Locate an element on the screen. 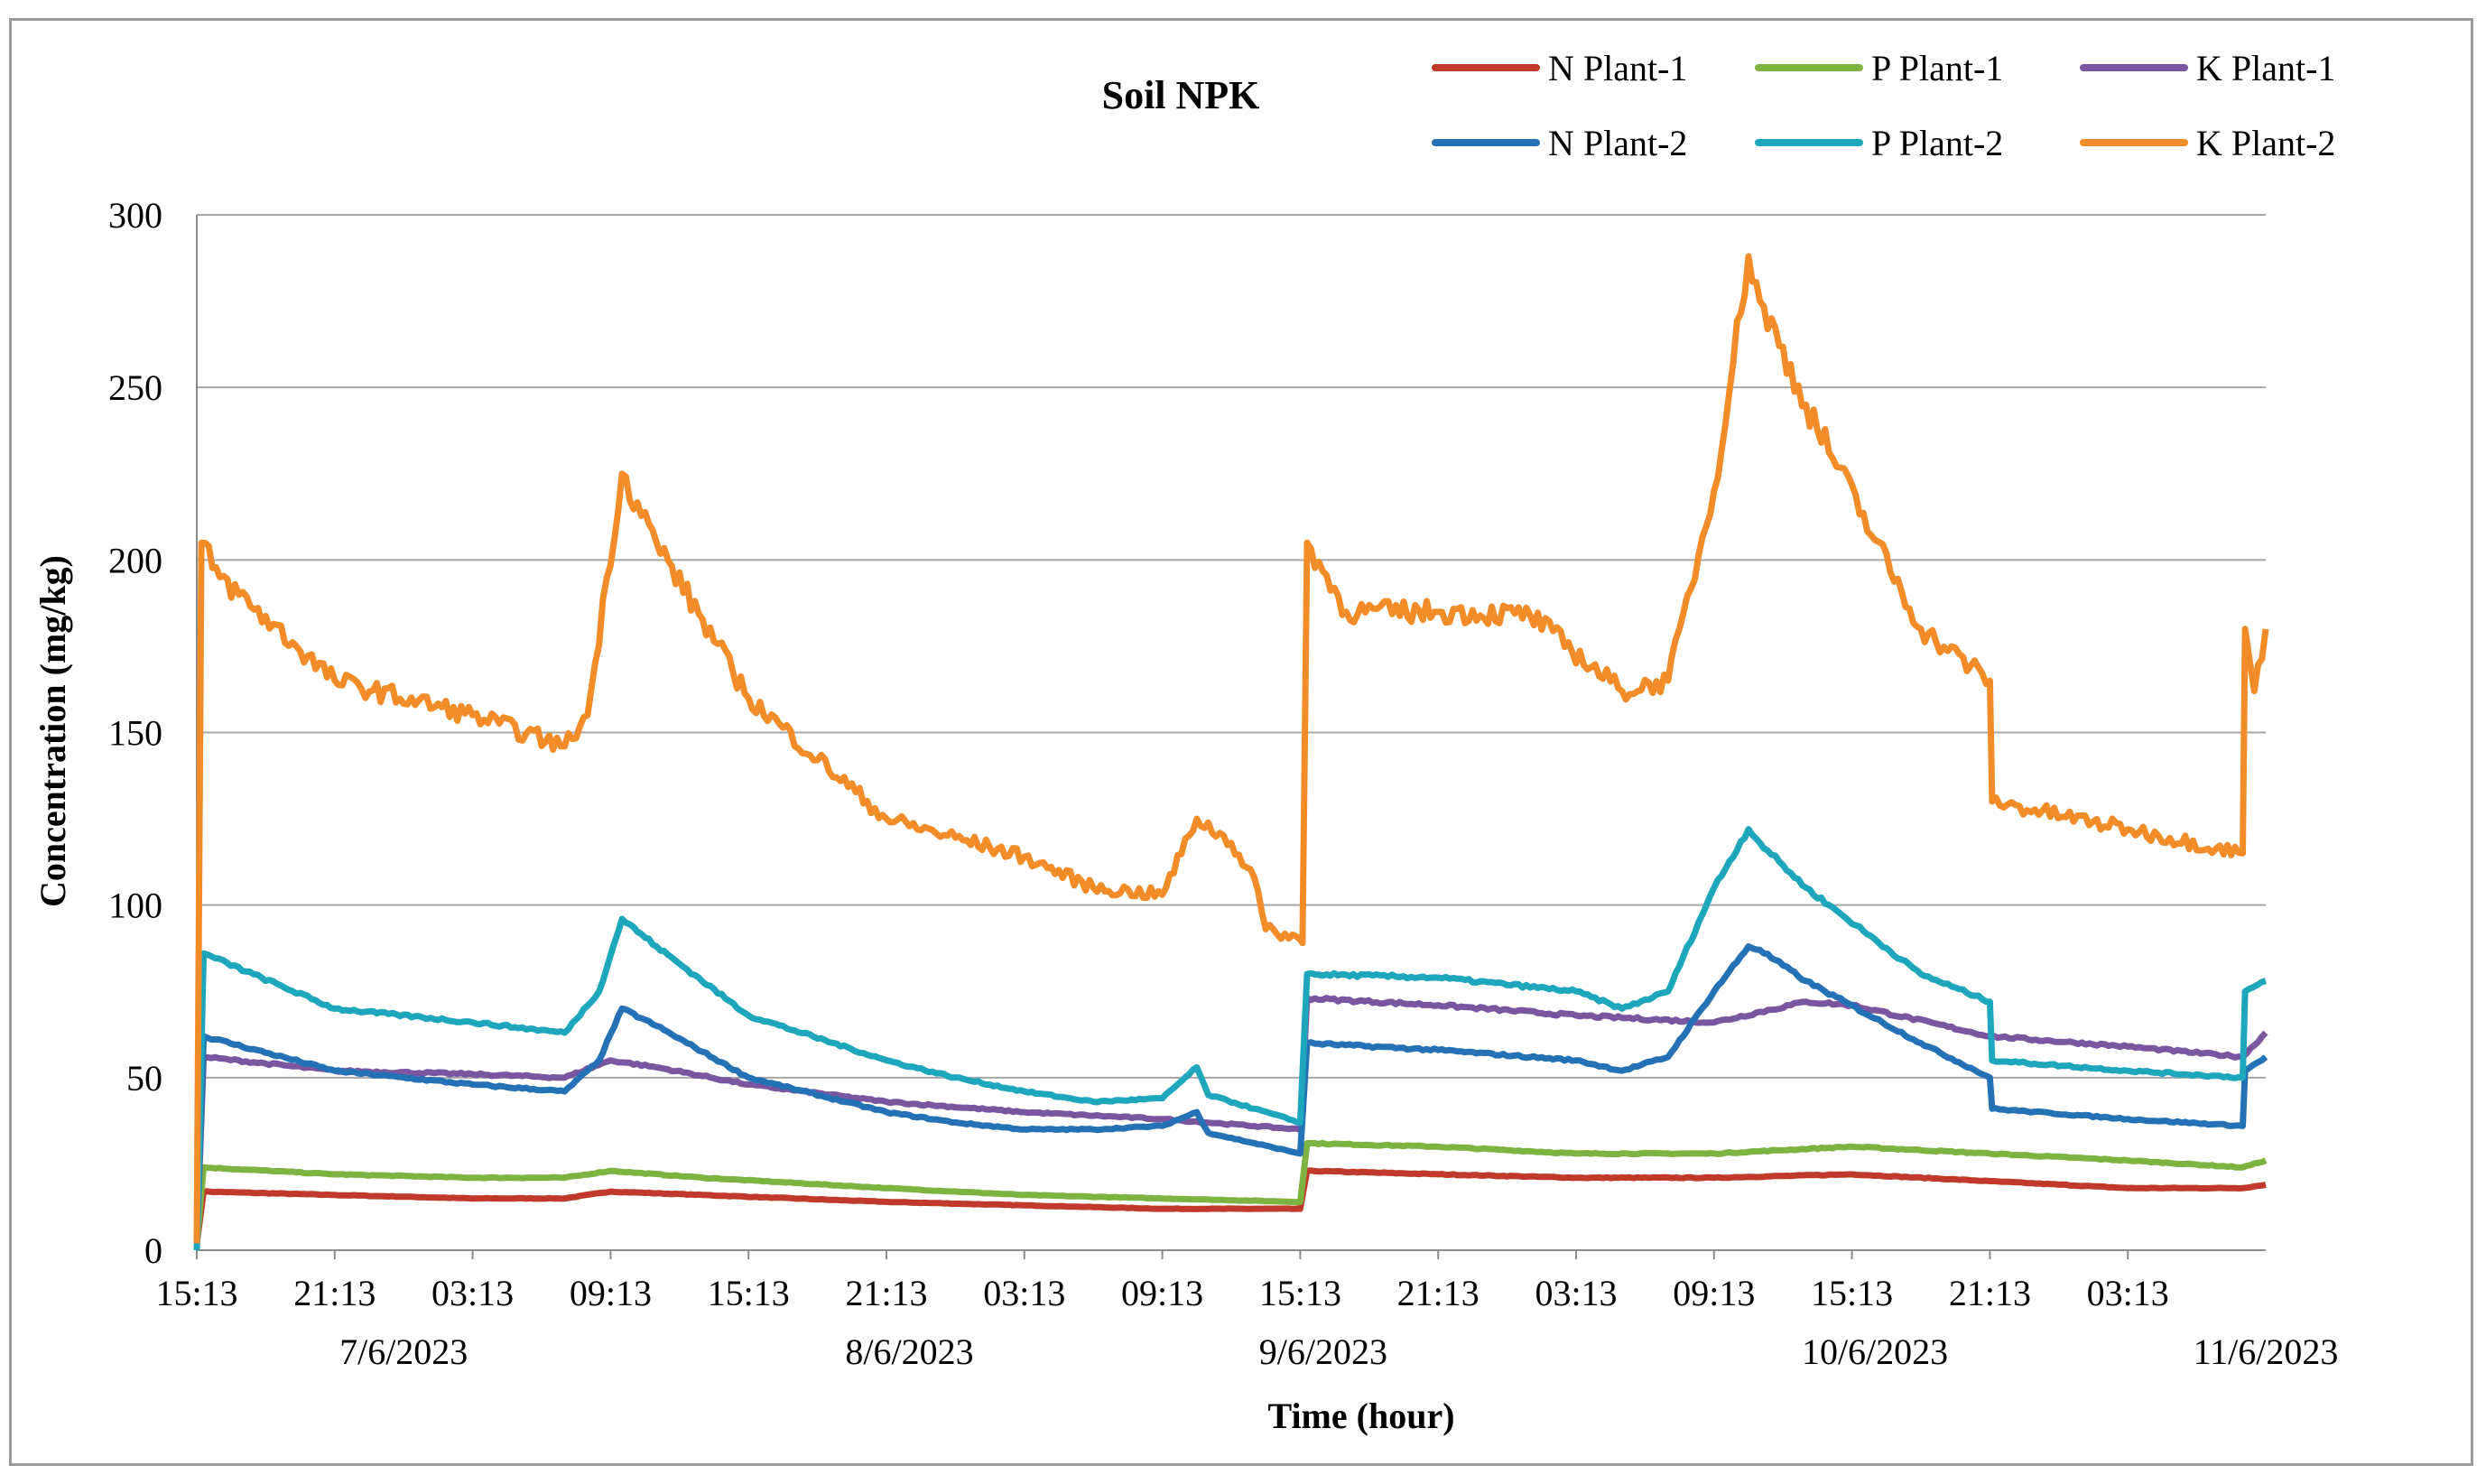  date-label: 9/6/2023 is located at coordinates (1323, 1351).